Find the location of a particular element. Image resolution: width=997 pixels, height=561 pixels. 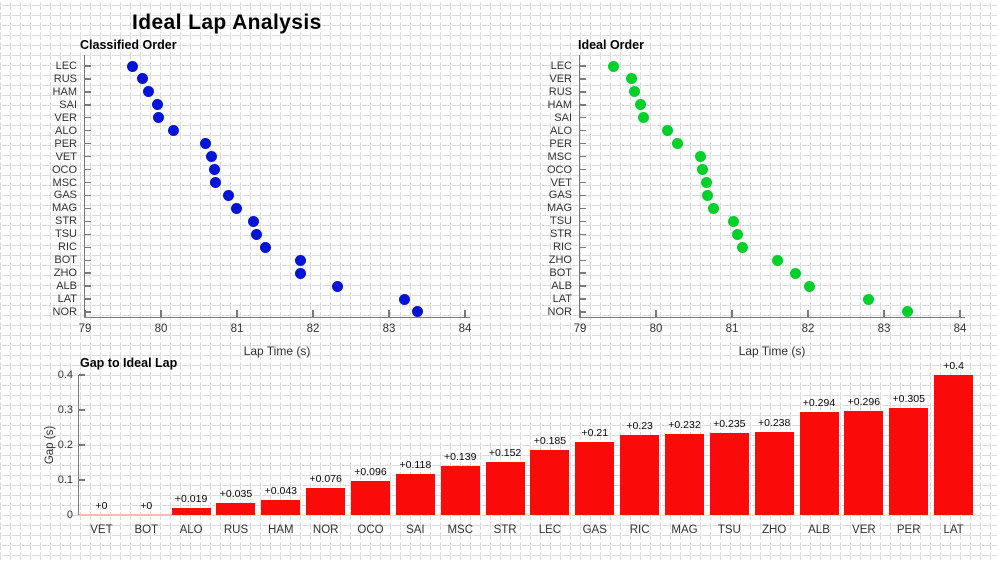

ideal-plot-title: Ideal Order is located at coordinates (611, 45).